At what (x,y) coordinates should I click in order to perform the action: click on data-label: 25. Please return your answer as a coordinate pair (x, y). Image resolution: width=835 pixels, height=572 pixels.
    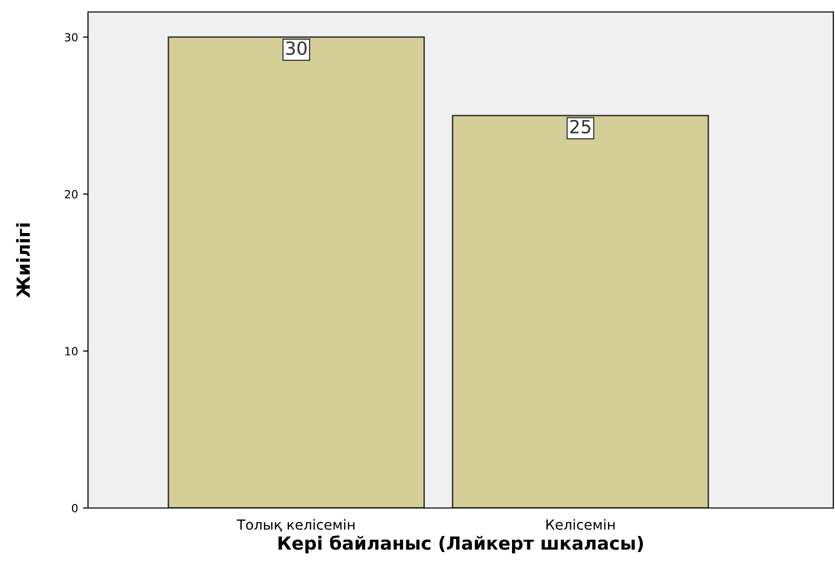
    Looking at the image, I should click on (580, 127).